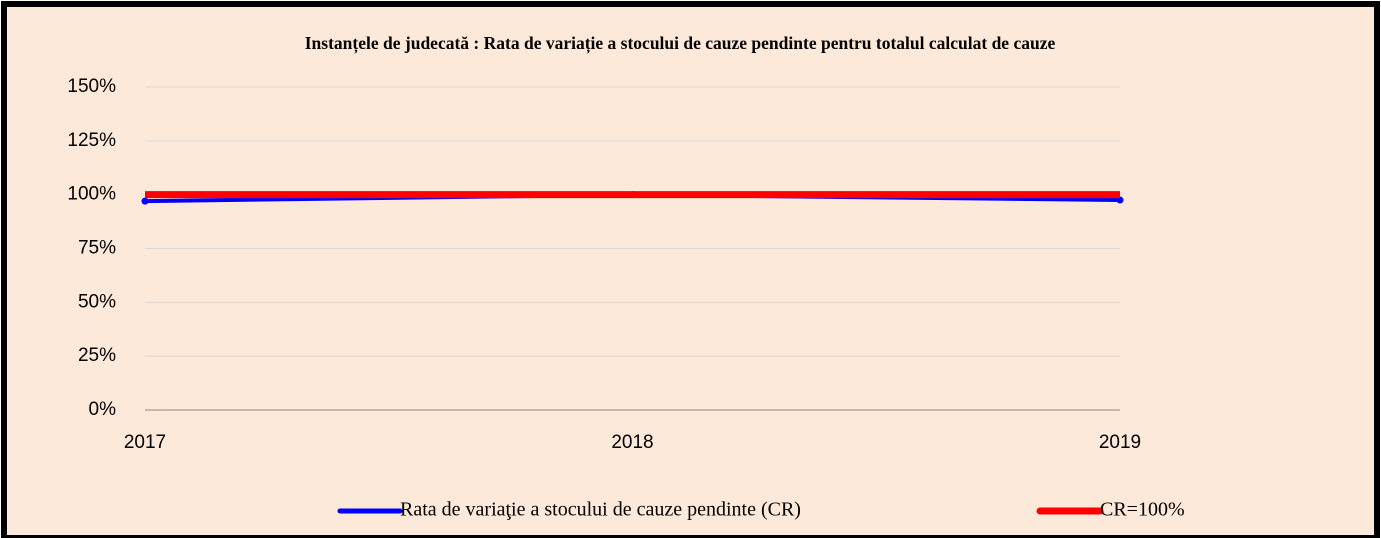 This screenshot has width=1381, height=538. I want to click on y-tick-label: 25%, so click(97, 355).